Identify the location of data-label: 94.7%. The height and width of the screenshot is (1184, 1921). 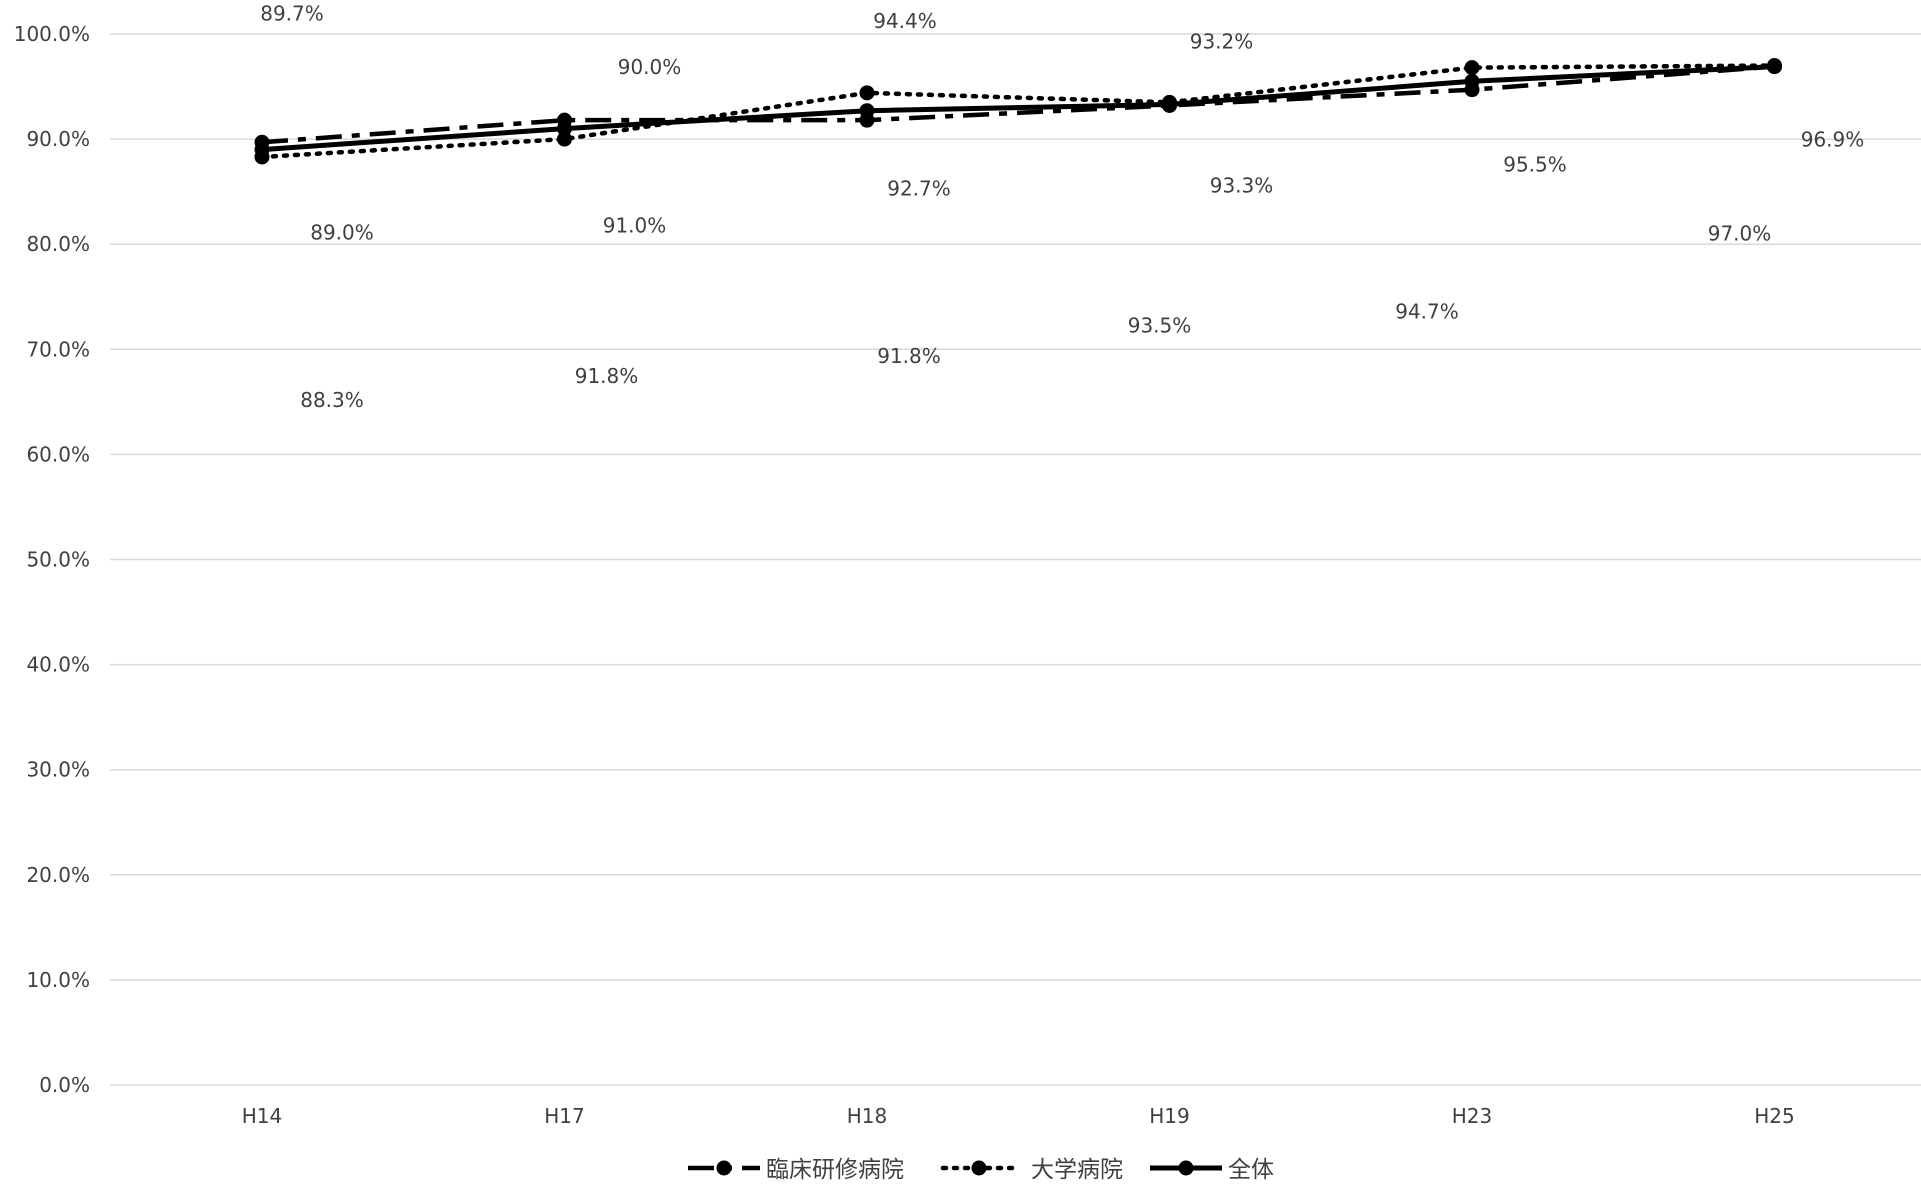
(1427, 312).